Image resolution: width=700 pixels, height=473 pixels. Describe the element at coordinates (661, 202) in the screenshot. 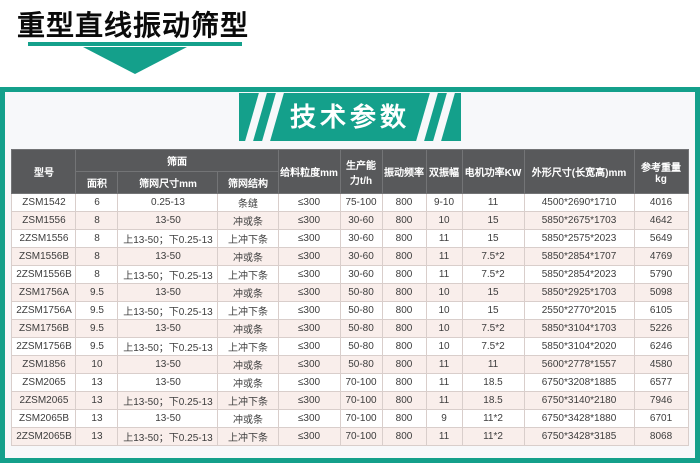

I see `table-cell: 4016` at that location.